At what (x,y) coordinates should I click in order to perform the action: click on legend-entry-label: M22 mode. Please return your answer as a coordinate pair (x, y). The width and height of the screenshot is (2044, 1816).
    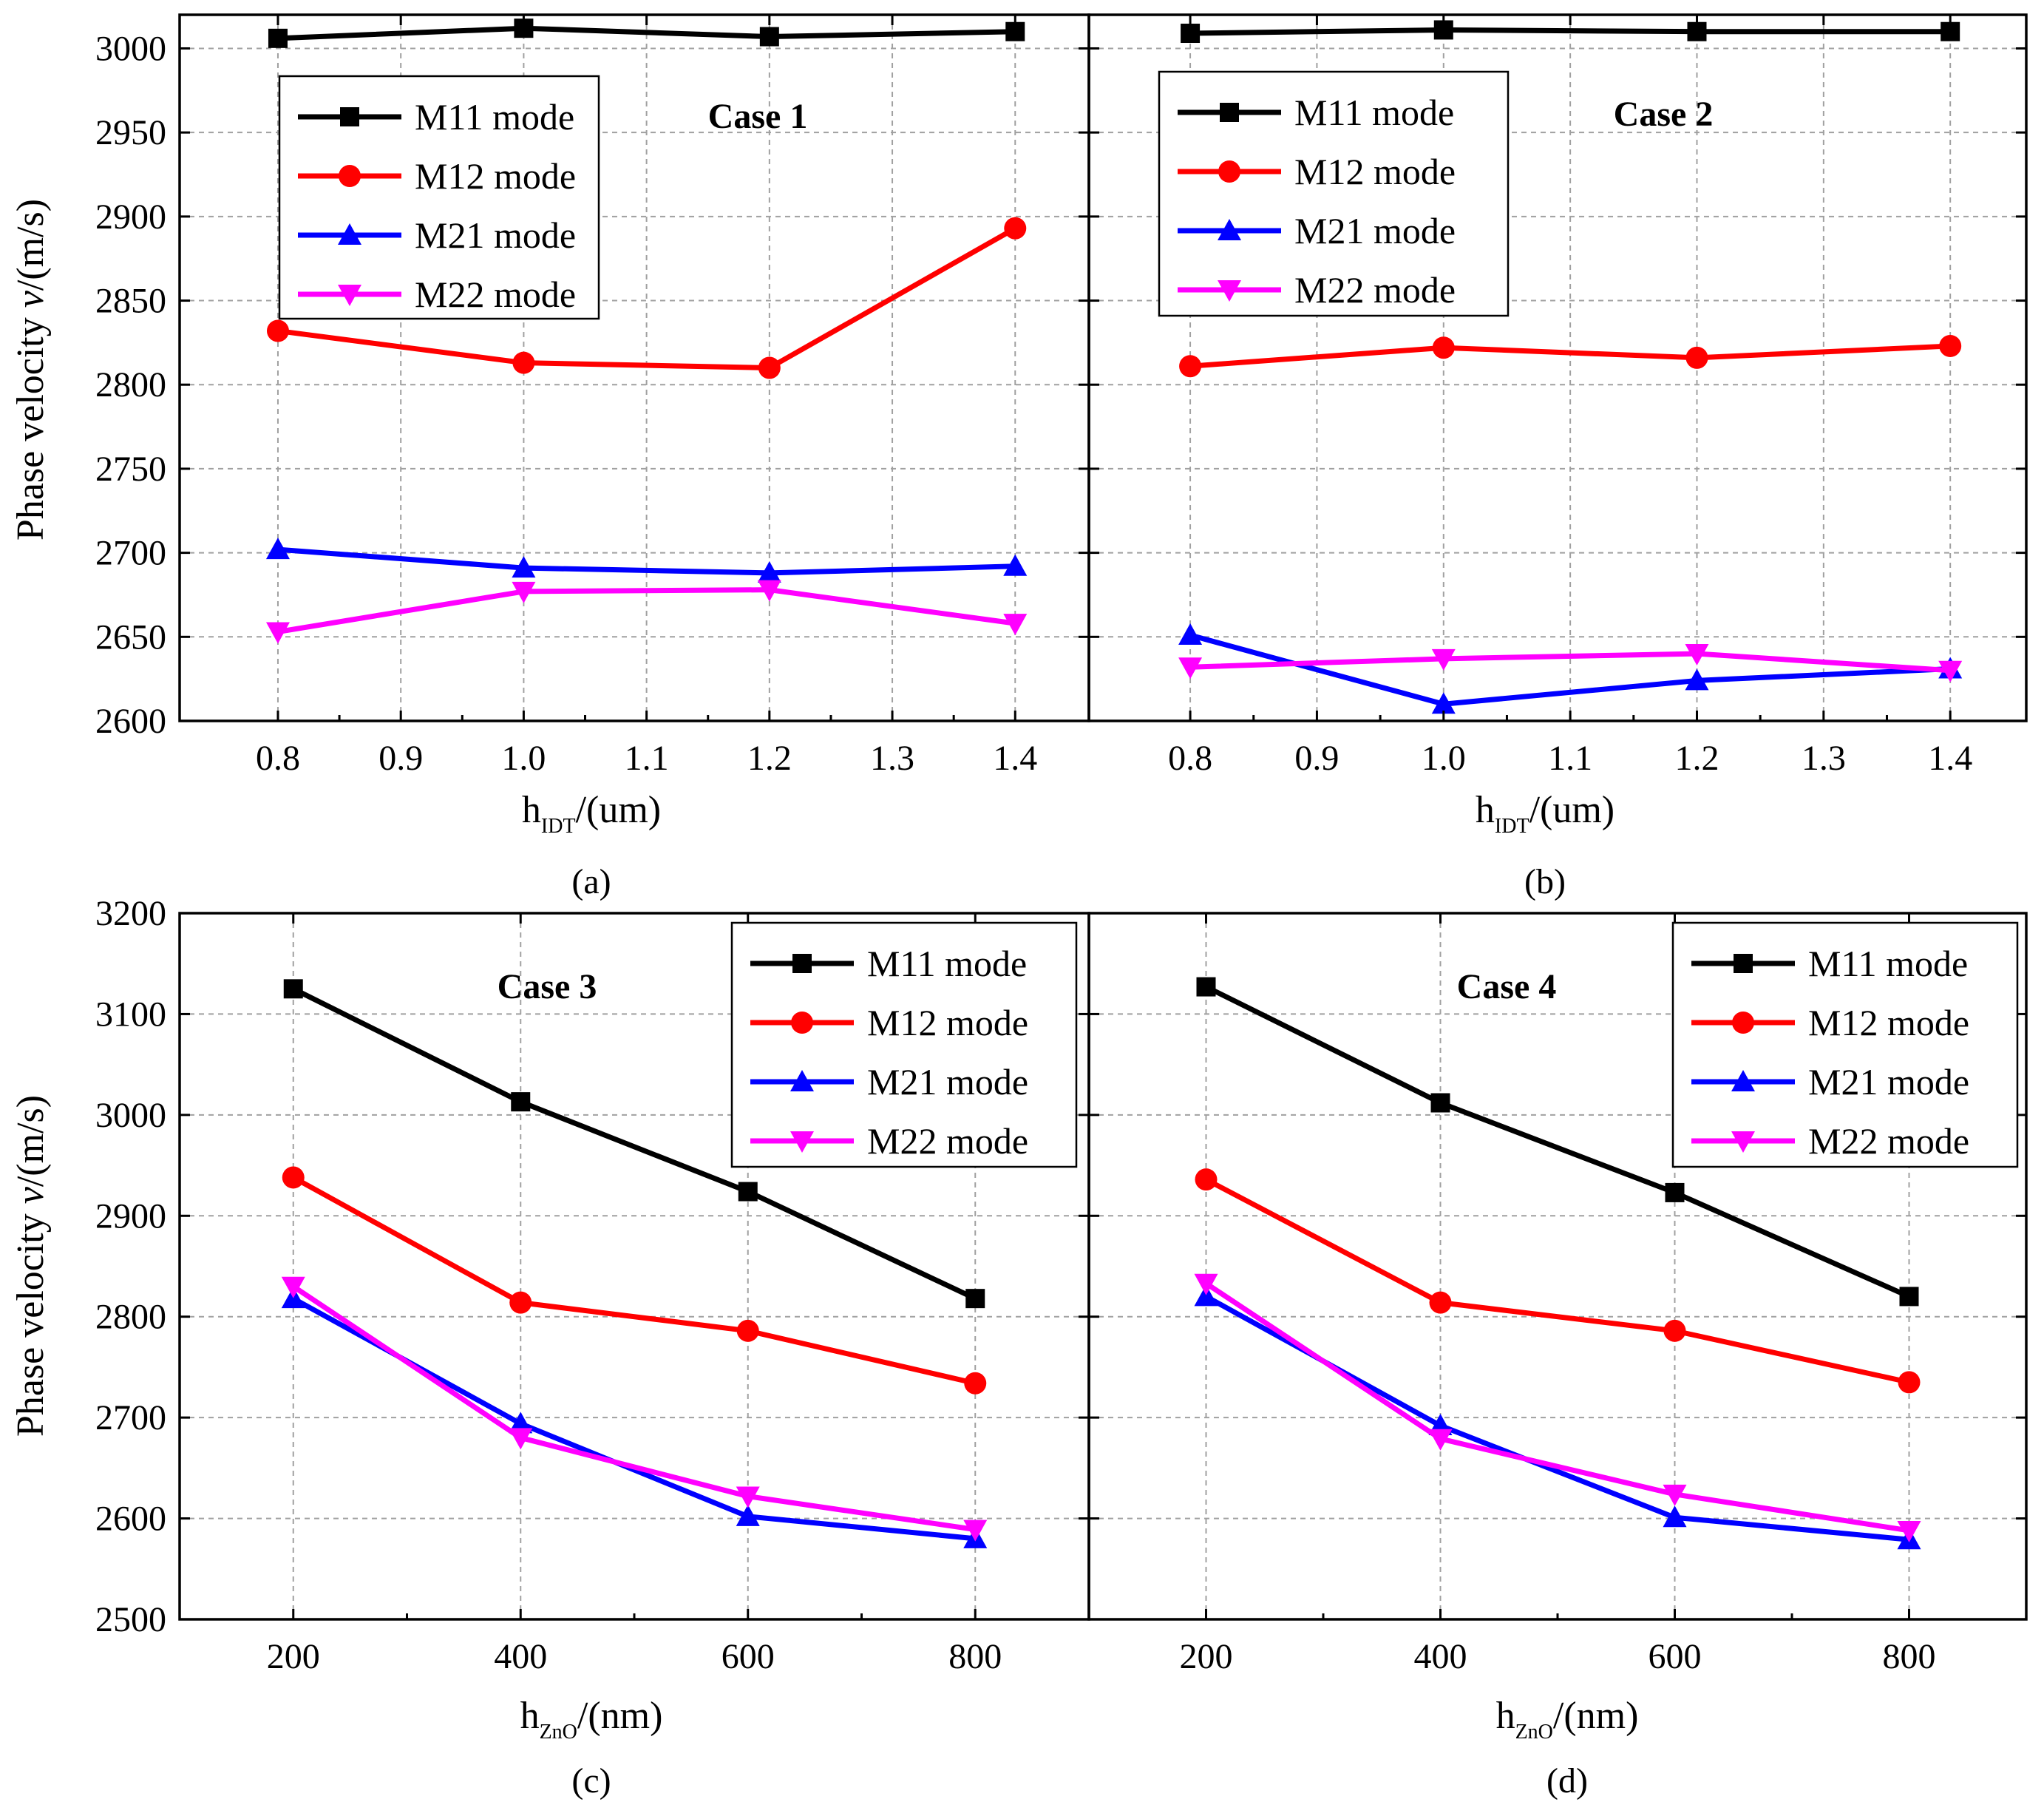
    Looking at the image, I should click on (495, 294).